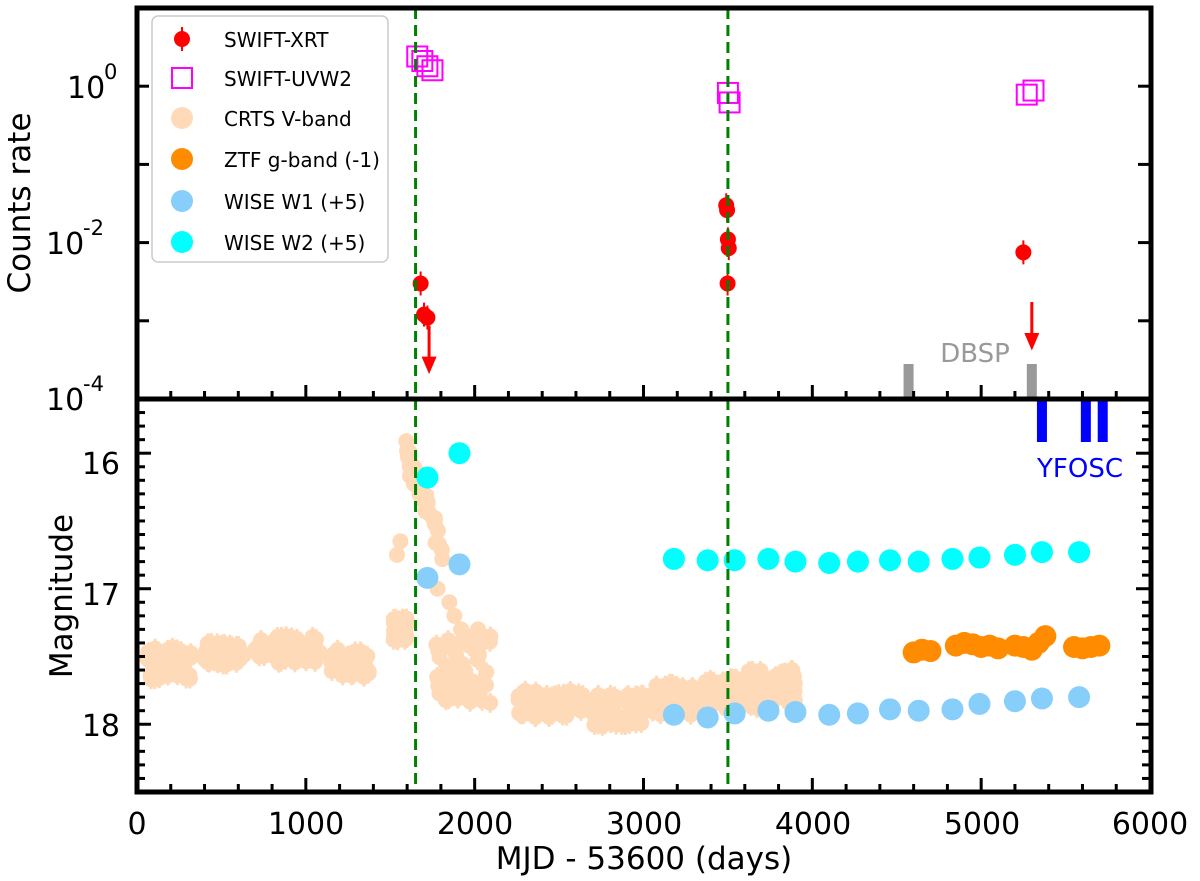 Image resolution: width=1200 pixels, height=881 pixels. What do you see at coordinates (475, 824) in the screenshot?
I see `xtick-label-2000: 2000` at bounding box center [475, 824].